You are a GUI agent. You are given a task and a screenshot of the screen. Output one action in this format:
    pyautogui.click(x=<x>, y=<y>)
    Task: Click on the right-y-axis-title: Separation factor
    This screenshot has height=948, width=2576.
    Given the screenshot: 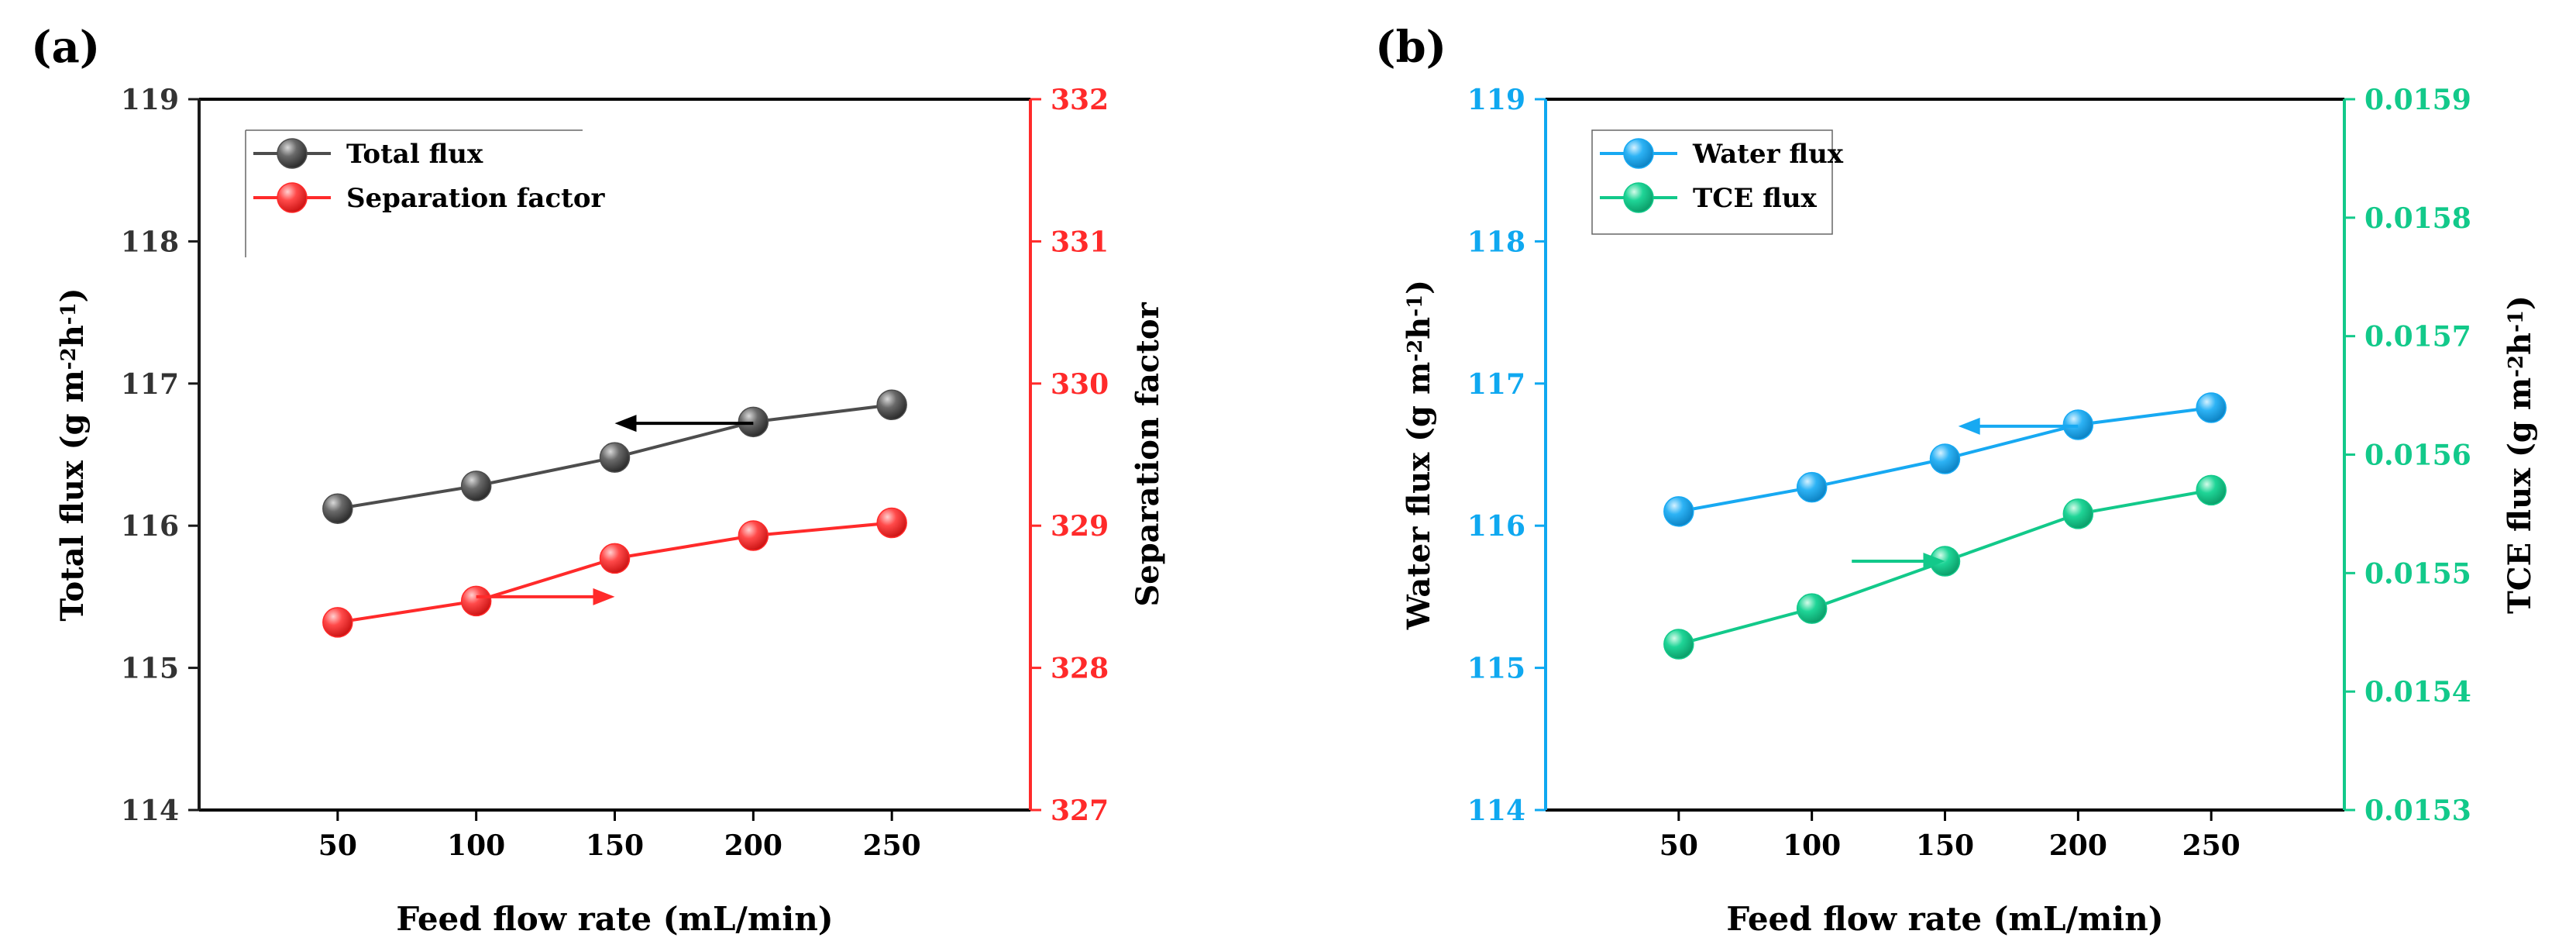 What is the action you would take?
    pyautogui.click(x=1148, y=454)
    